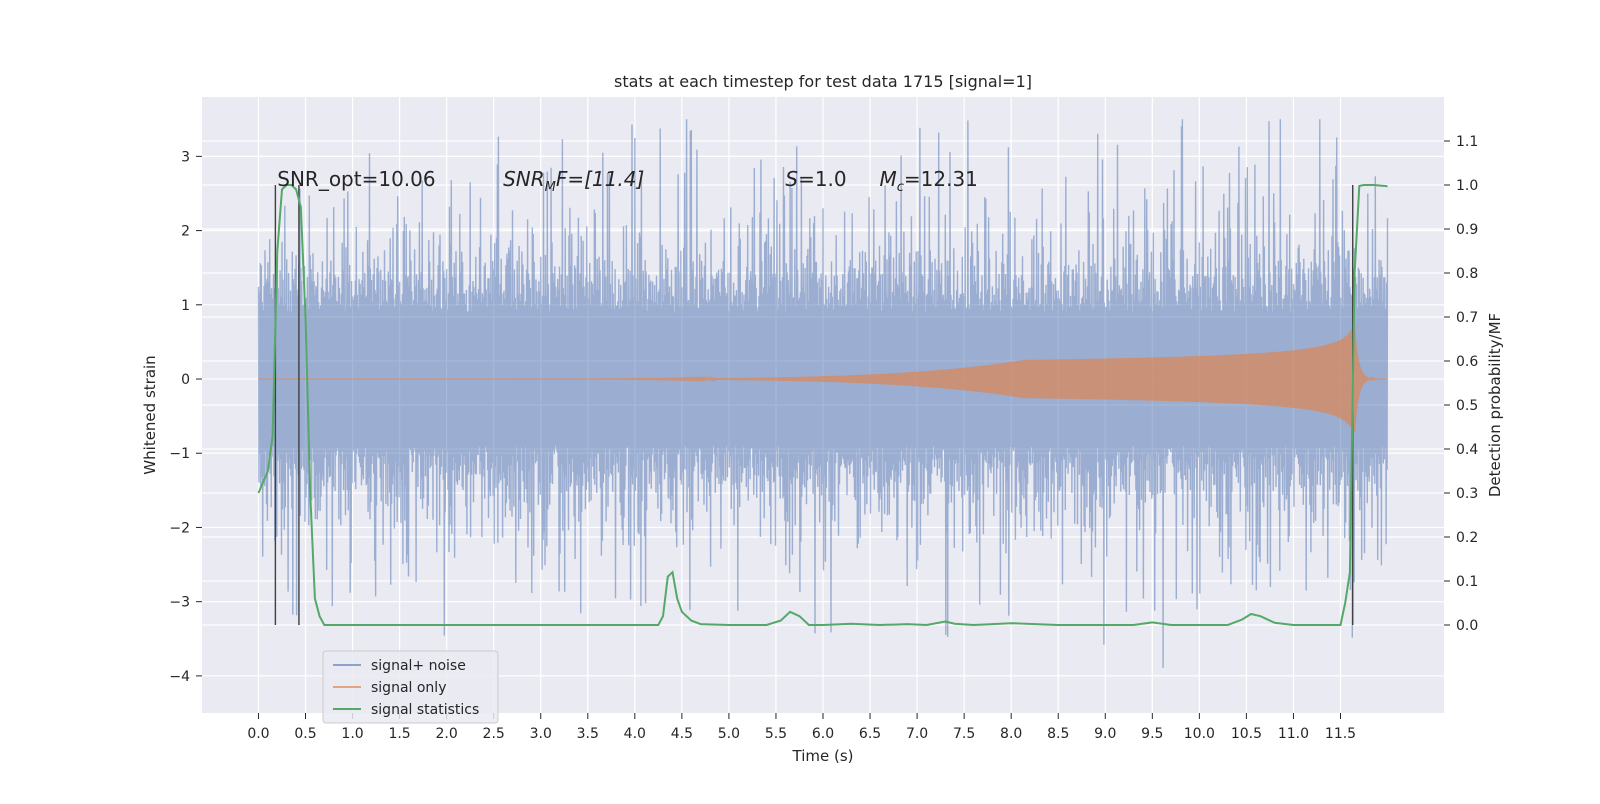 This screenshot has width=1600, height=804. What do you see at coordinates (1467, 406) in the screenshot?
I see `y-tick-label-right: 0.5` at bounding box center [1467, 406].